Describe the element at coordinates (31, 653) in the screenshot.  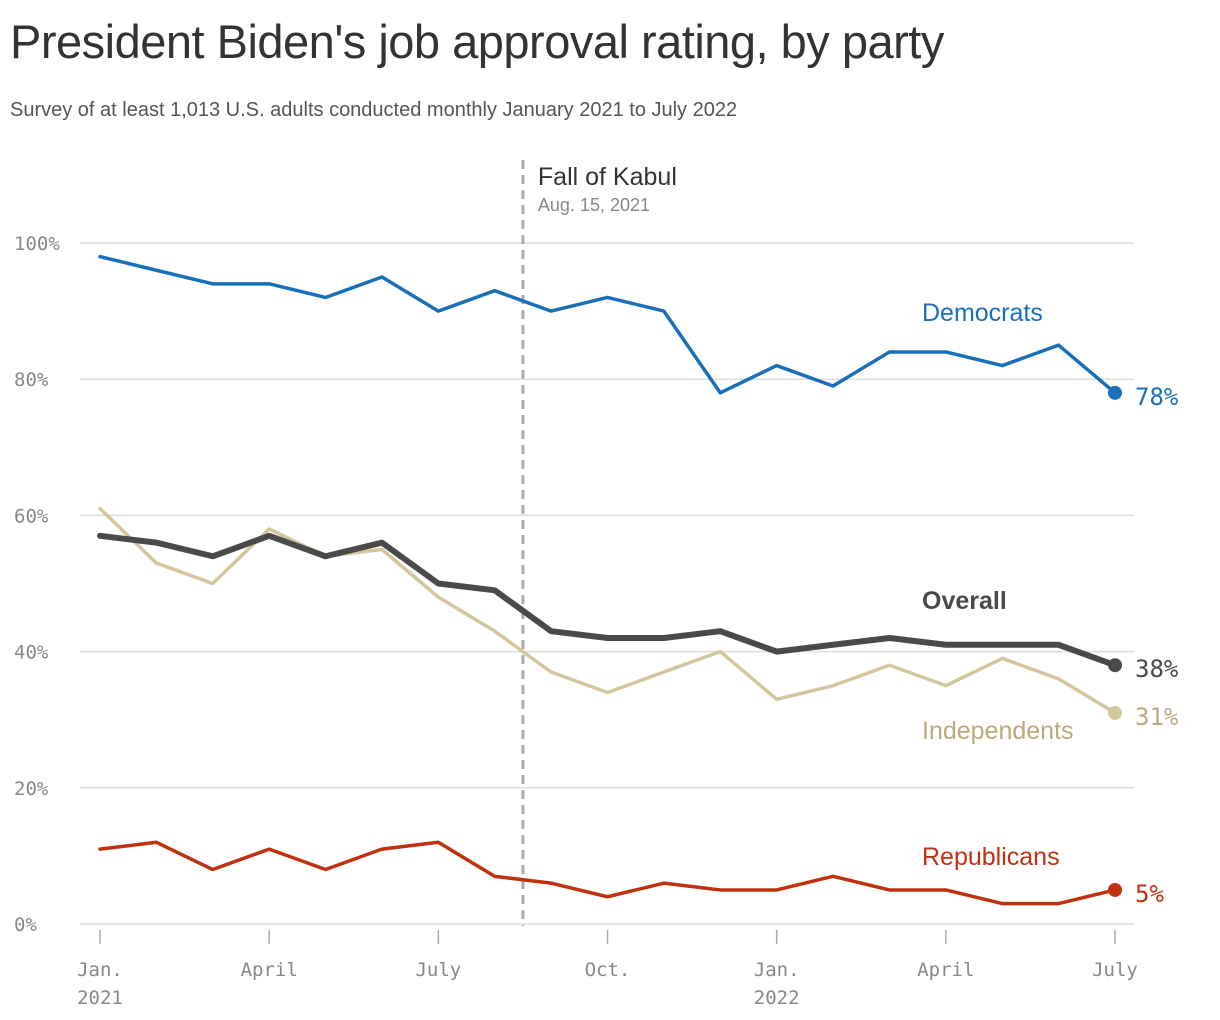
I see `y-tick-label: 40%` at that location.